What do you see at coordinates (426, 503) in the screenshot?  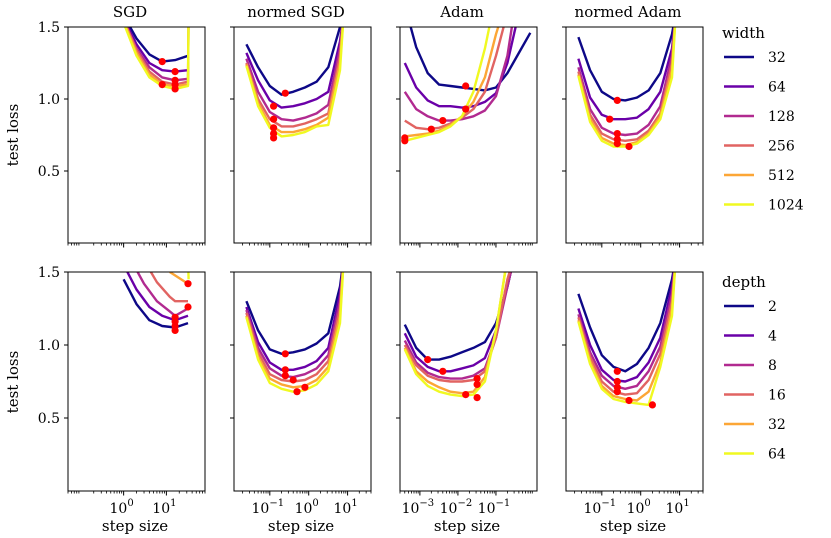 I see `x-tick-exponent: −3` at bounding box center [426, 503].